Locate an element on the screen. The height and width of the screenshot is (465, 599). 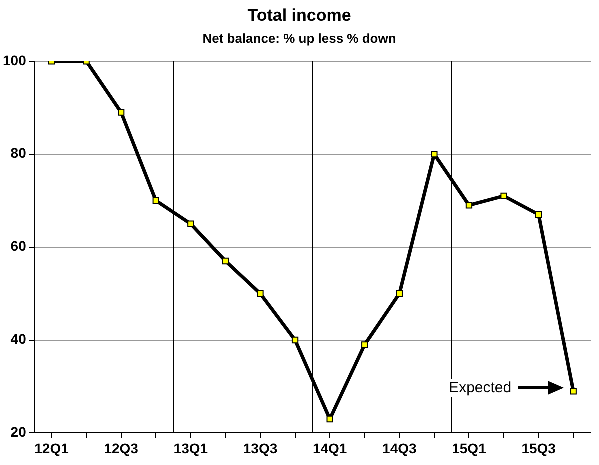
y-tick-label: 60 is located at coordinates (18, 246).